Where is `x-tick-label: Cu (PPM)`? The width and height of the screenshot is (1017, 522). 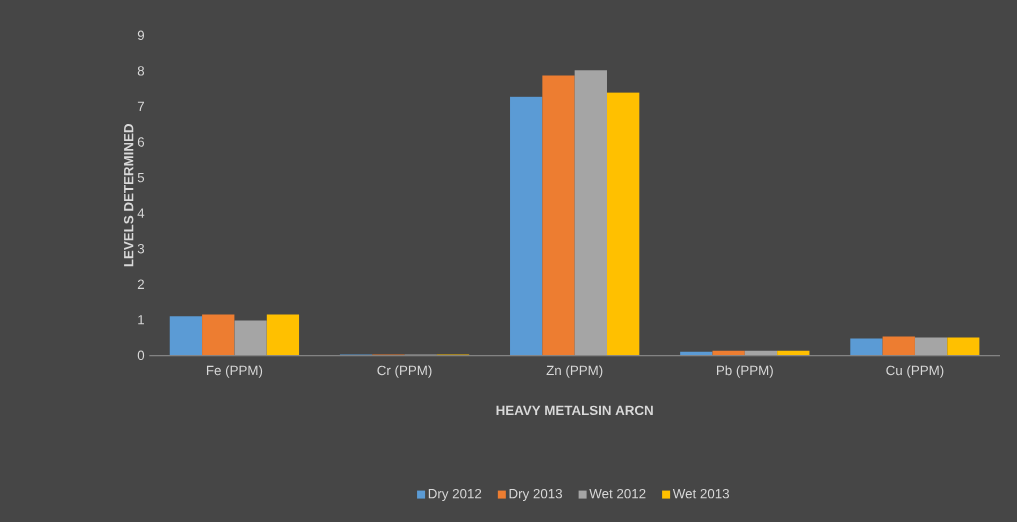
x-tick-label: Cu (PPM) is located at coordinates (915, 371).